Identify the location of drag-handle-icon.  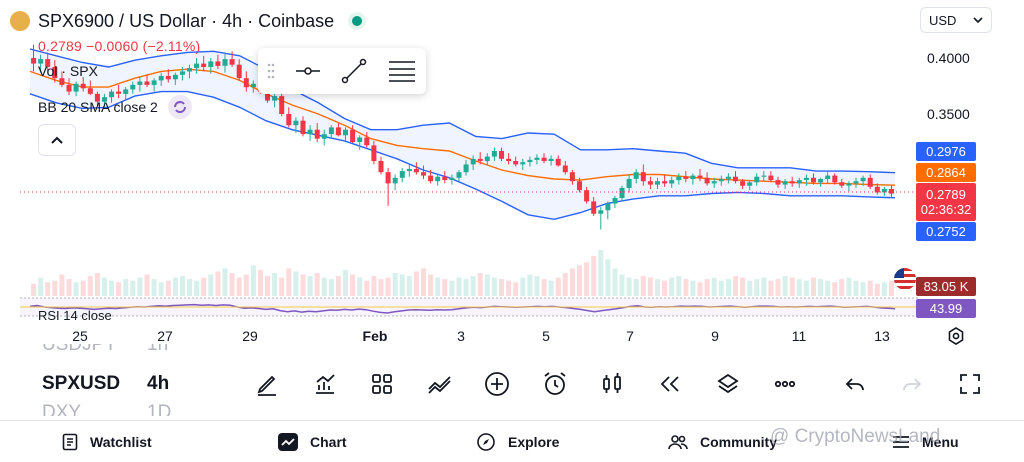
(271, 71).